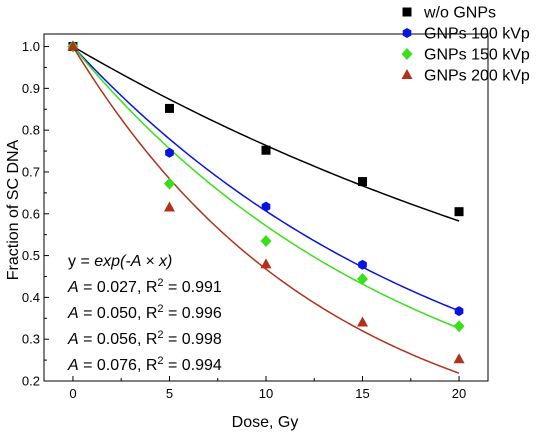 This screenshot has height=434, width=550. I want to click on equation-function: exp(-A × x), so click(133, 261).